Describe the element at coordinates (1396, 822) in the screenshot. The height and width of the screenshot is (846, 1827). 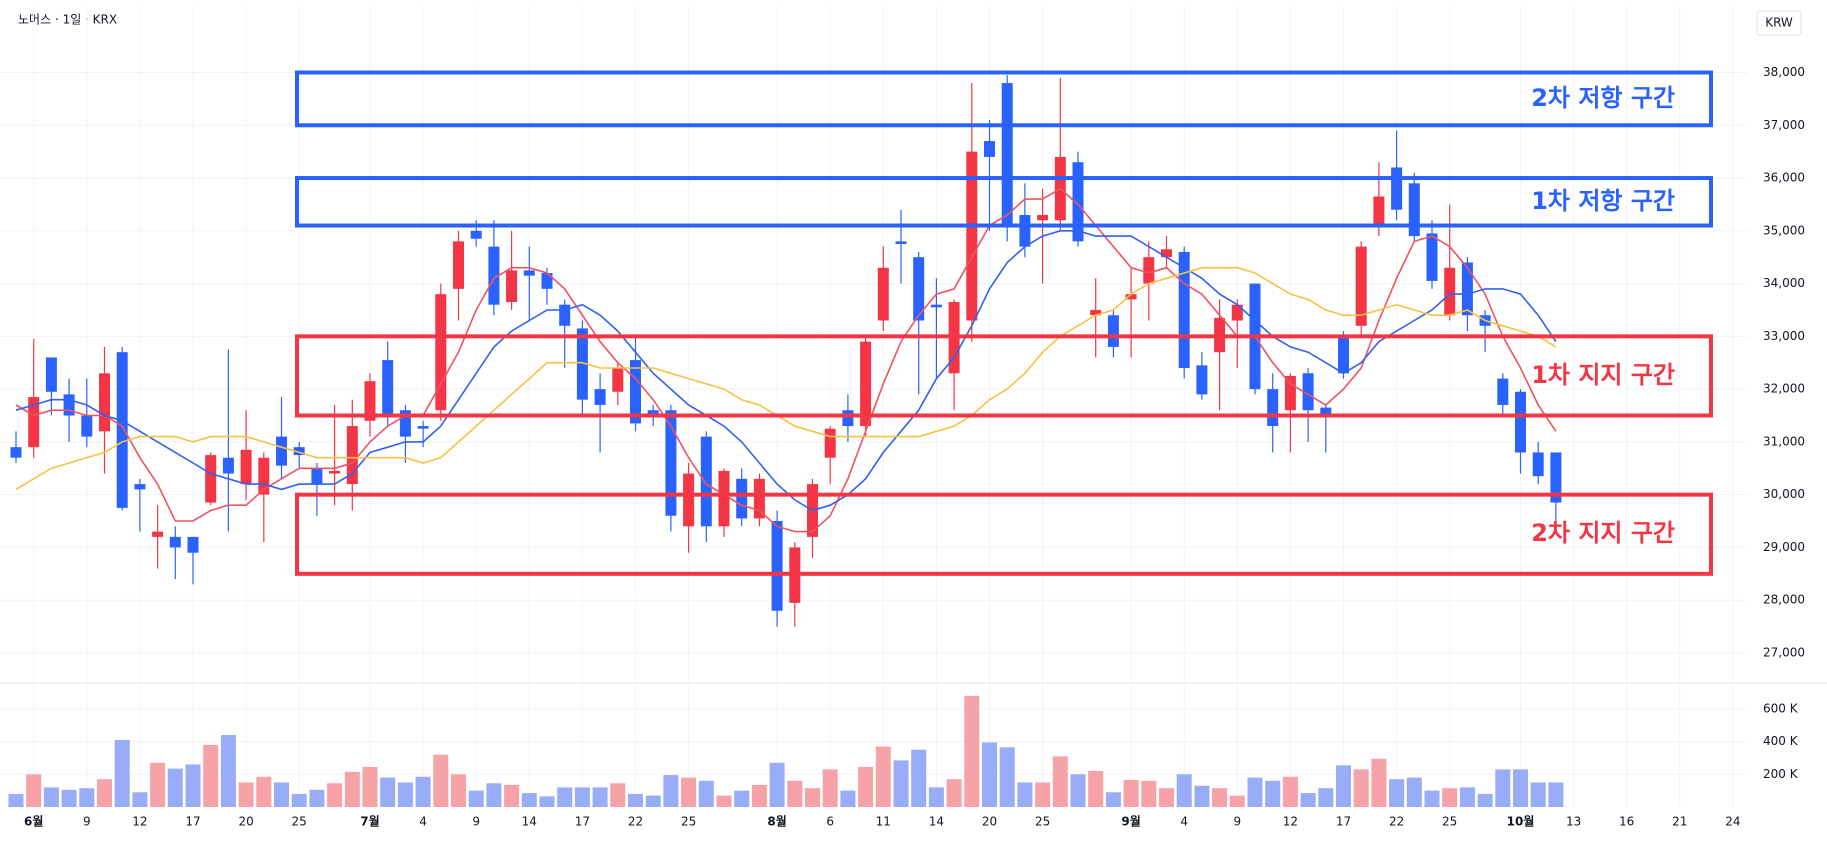
I see `x-tick-label: 22` at that location.